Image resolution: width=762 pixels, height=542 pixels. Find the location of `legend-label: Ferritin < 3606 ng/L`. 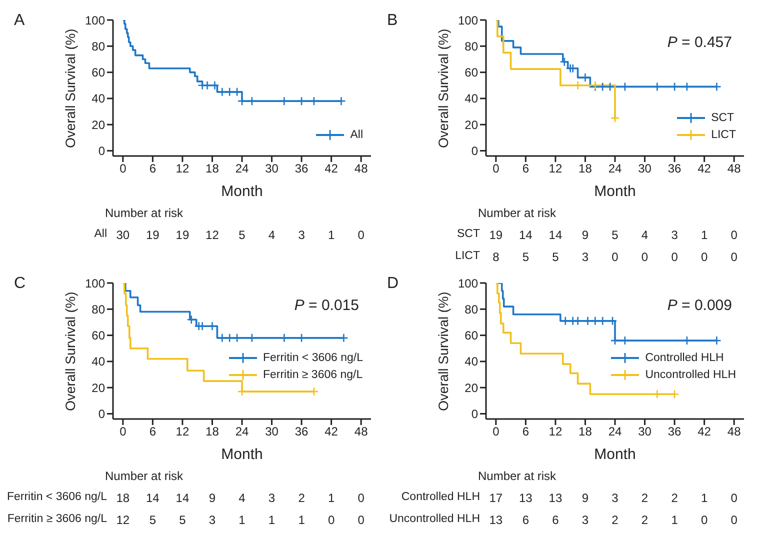

legend-label: Ferritin < 3606 ng/L is located at coordinates (312, 358).